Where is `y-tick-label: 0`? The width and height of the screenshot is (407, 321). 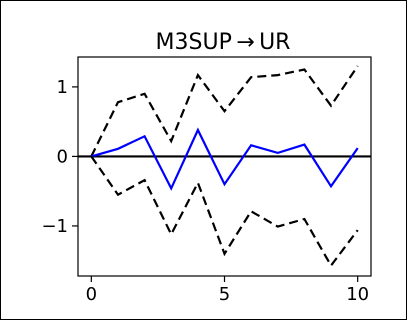 y-tick-label: 0 is located at coordinates (62, 156).